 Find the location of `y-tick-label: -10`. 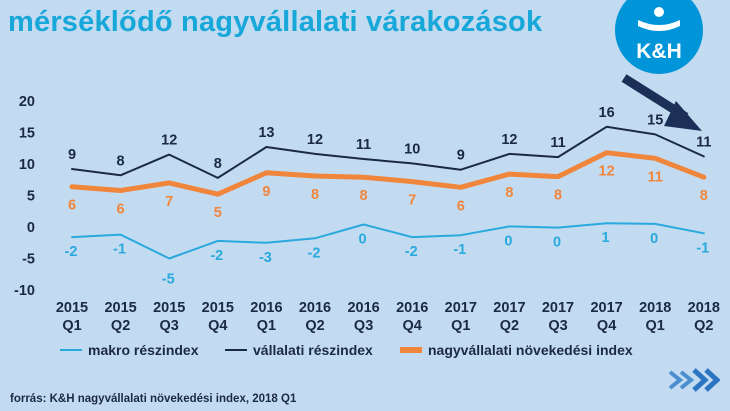

y-tick-label: -10 is located at coordinates (24, 291).